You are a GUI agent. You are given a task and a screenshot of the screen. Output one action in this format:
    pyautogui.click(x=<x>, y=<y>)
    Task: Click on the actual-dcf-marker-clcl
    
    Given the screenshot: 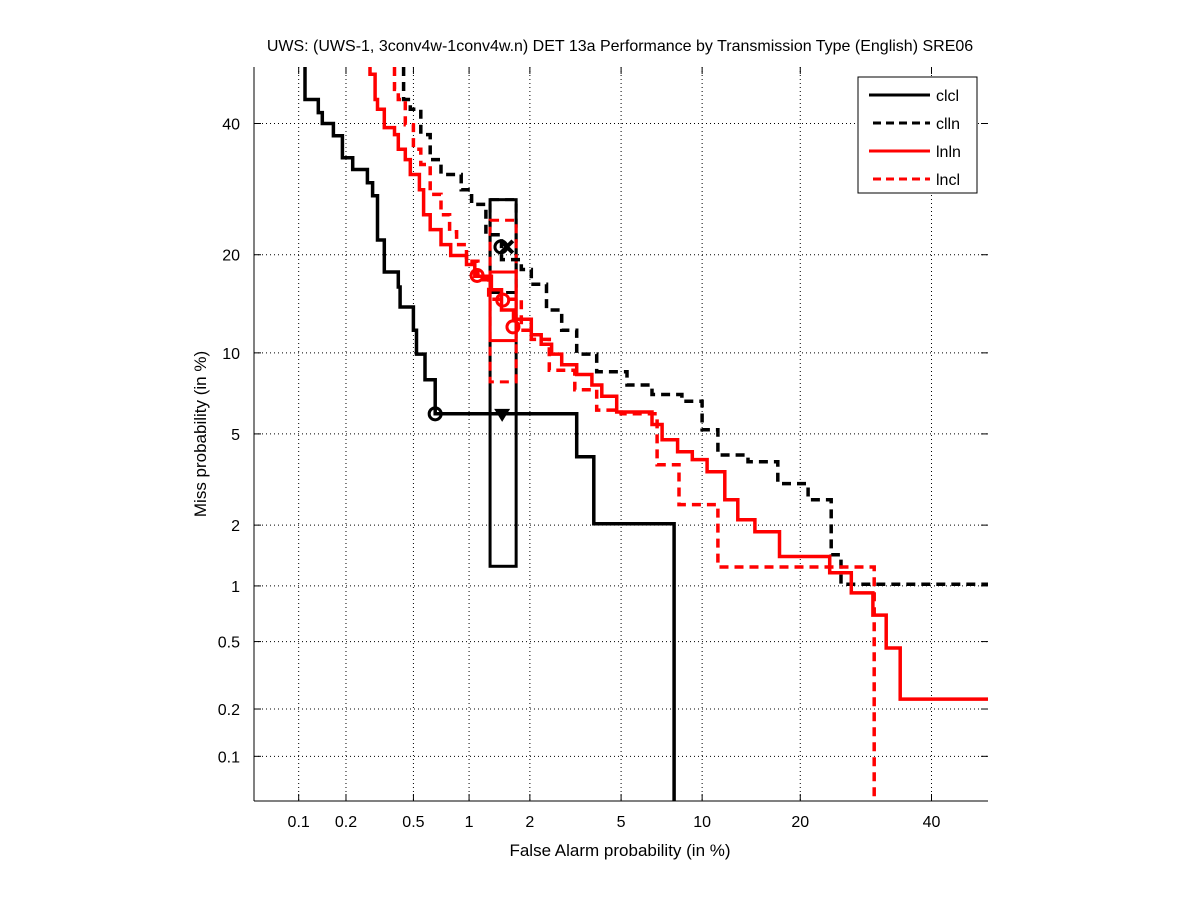 What is the action you would take?
    pyautogui.click(x=502, y=415)
    